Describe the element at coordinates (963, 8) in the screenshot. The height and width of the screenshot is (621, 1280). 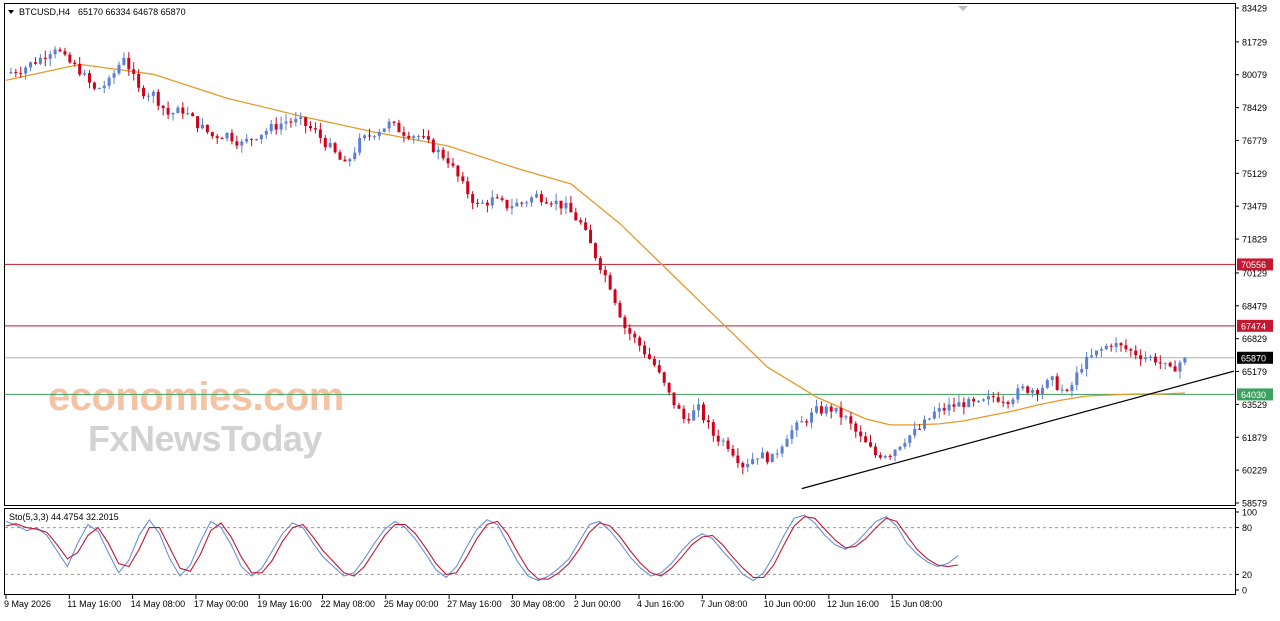
I see `chart-shift-marker` at that location.